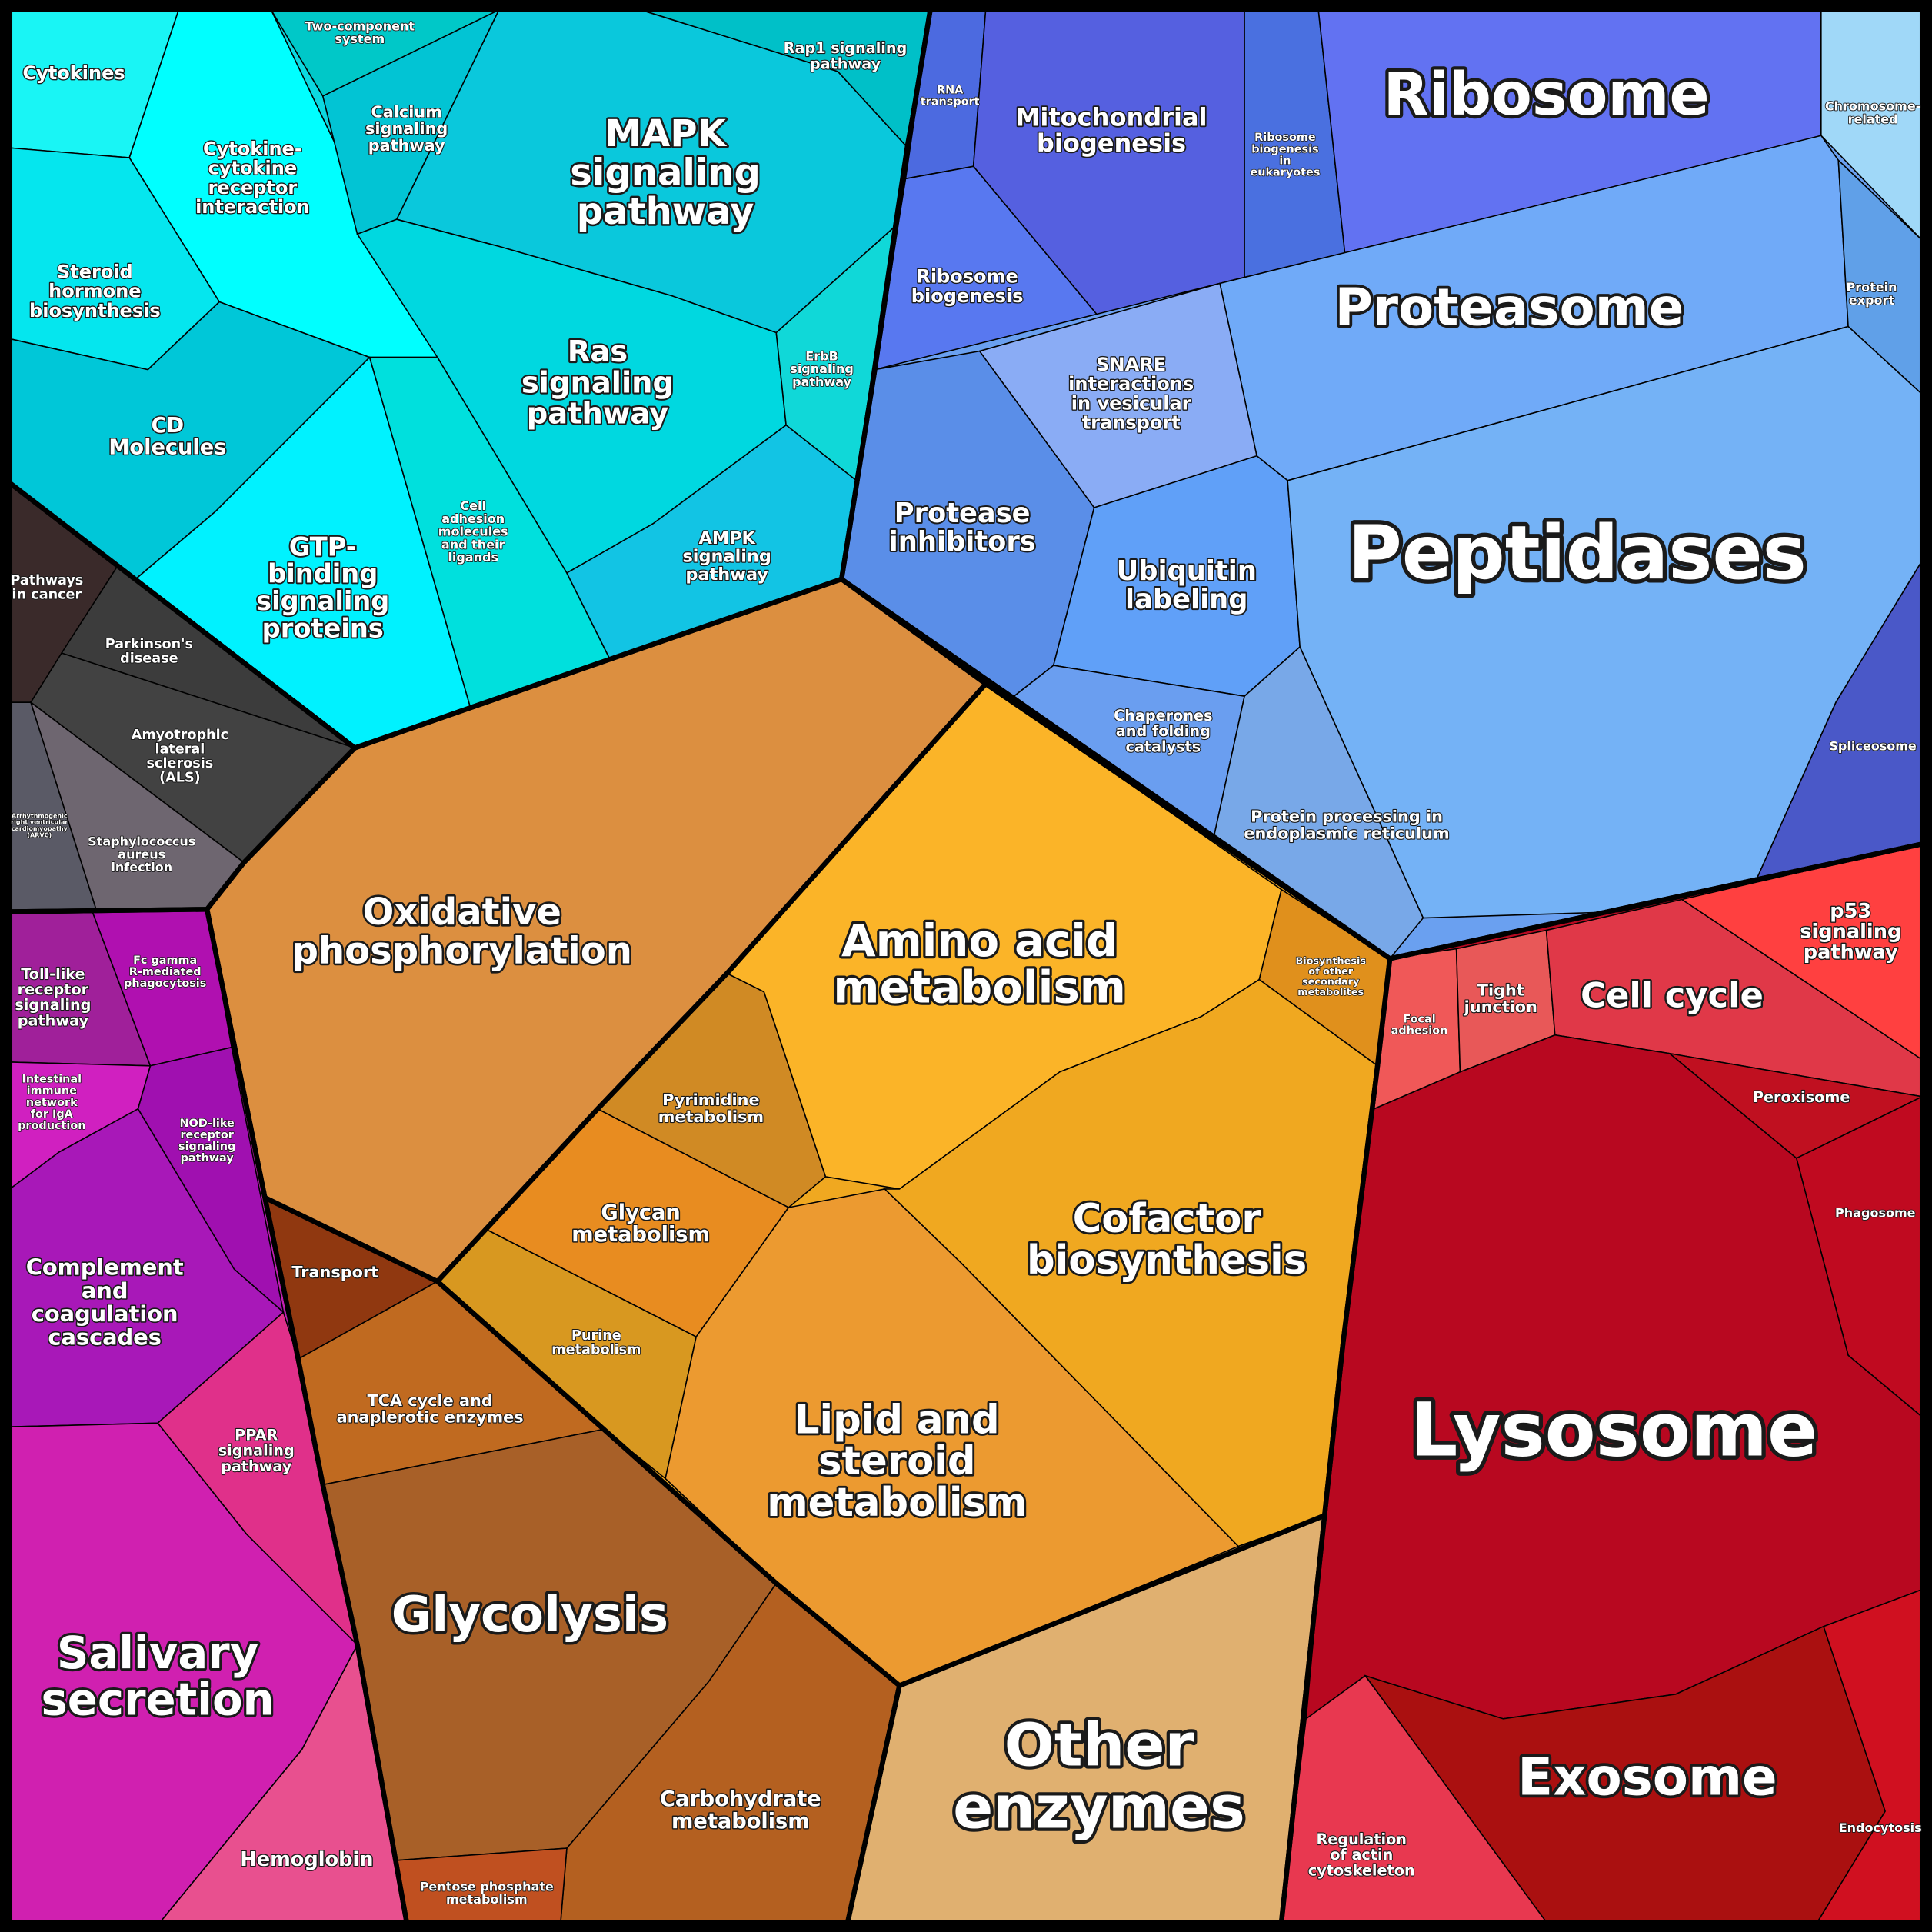  What do you see at coordinates (462, 912) in the screenshot?
I see `node-label: Oxidative` at bounding box center [462, 912].